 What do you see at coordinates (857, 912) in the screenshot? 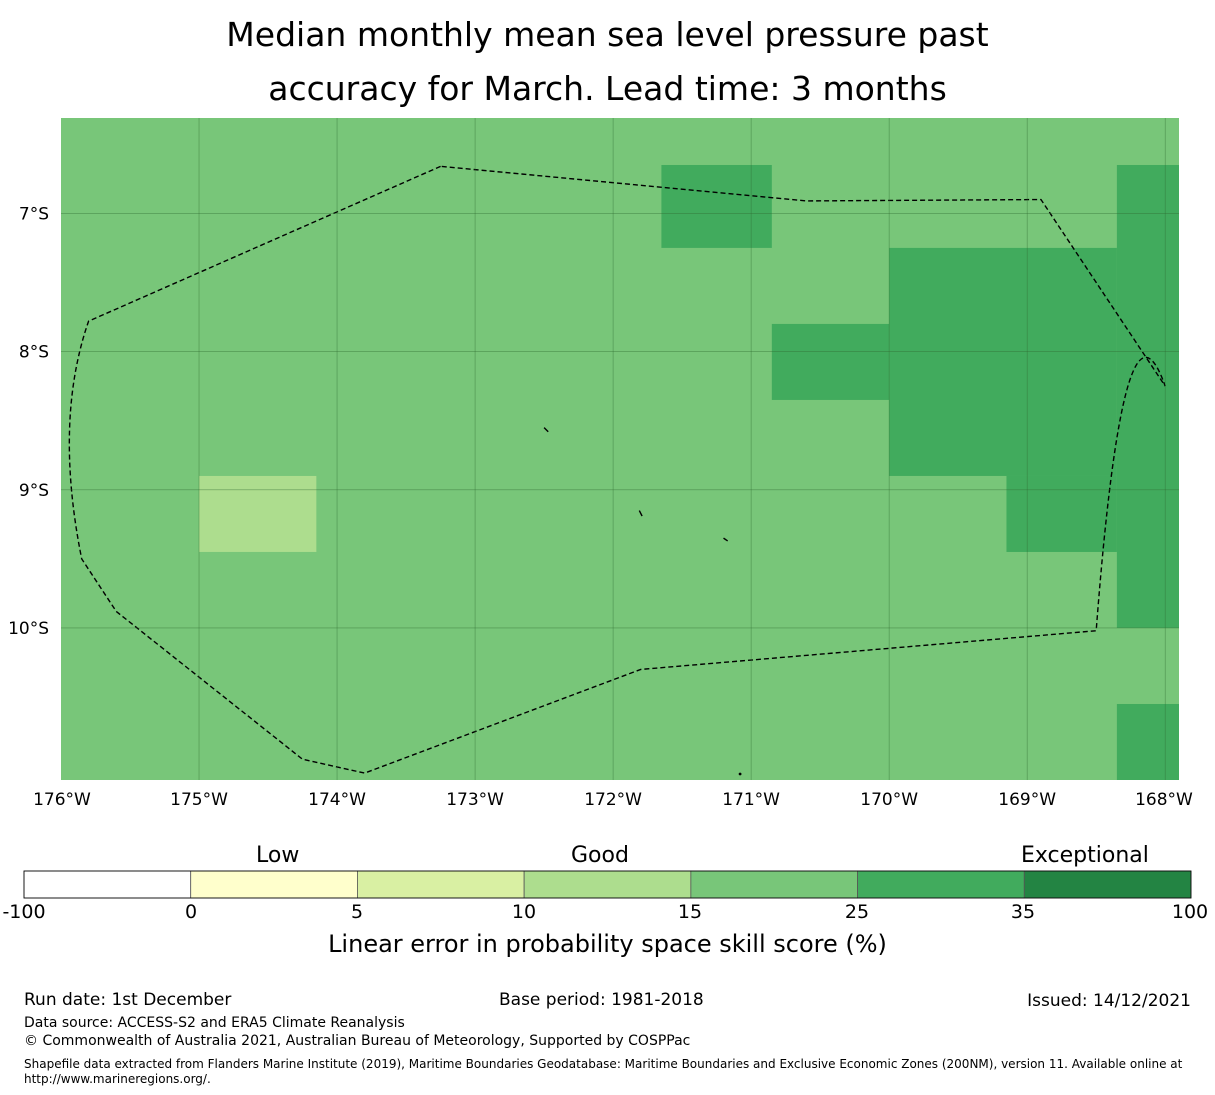
I see `colorbar-tick: 25` at bounding box center [857, 912].